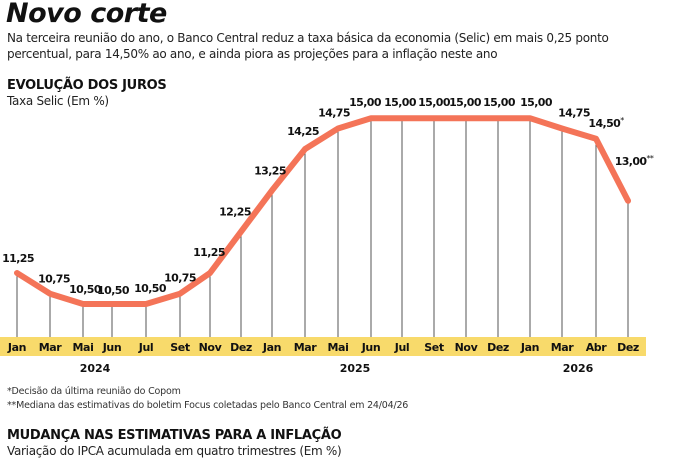 The height and width of the screenshot is (458, 675). Describe the element at coordinates (303, 131) in the screenshot. I see `data-label: 14,25` at that location.